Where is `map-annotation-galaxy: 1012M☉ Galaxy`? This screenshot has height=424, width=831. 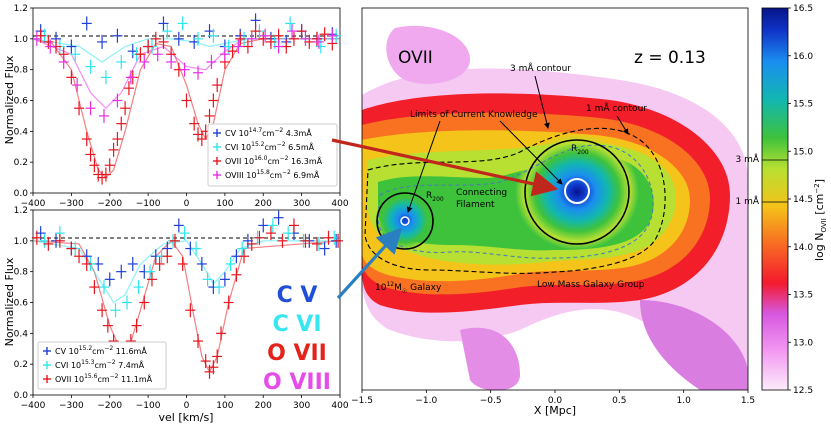
map-annotation-galaxy: 1012M☉ Galaxy is located at coordinates (408, 288).